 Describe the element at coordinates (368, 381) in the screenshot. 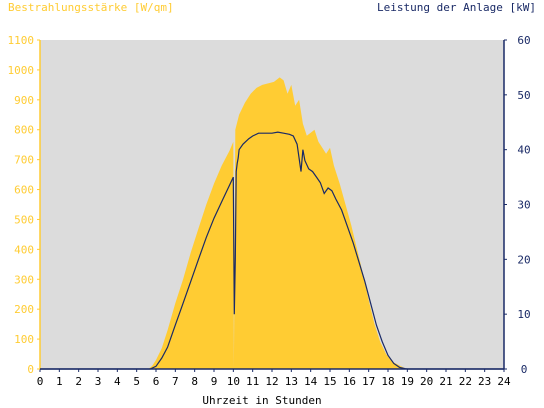

I see `x-tick-label: 17` at that location.